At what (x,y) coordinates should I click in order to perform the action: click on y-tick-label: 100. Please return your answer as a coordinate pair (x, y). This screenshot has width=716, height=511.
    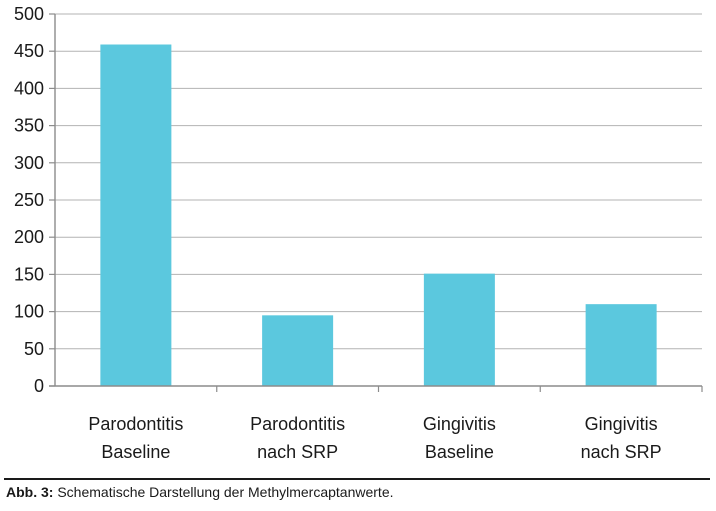
    Looking at the image, I should click on (29, 312).